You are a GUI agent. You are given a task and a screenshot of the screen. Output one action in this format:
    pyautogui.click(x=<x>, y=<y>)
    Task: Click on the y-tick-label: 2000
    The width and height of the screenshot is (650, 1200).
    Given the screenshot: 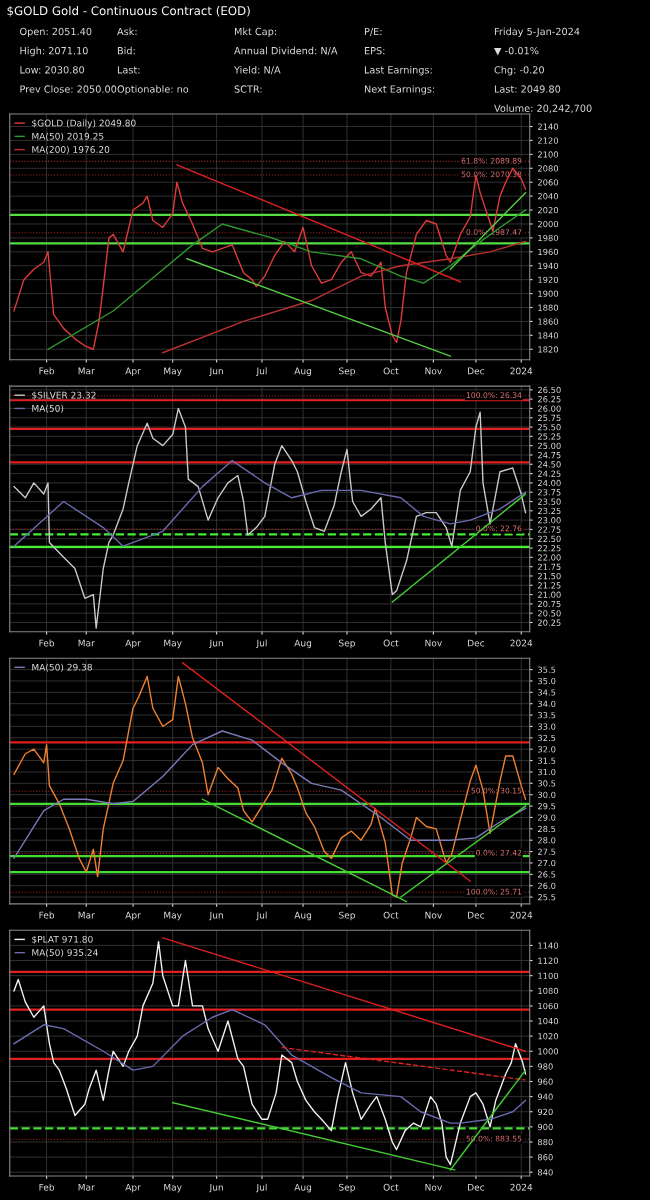 What is the action you would take?
    pyautogui.click(x=548, y=224)
    